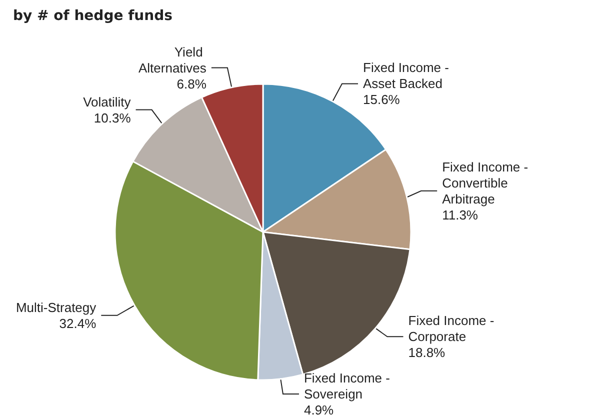  Describe the element at coordinates (78, 323) in the screenshot. I see `data-label: 32.4%` at that location.